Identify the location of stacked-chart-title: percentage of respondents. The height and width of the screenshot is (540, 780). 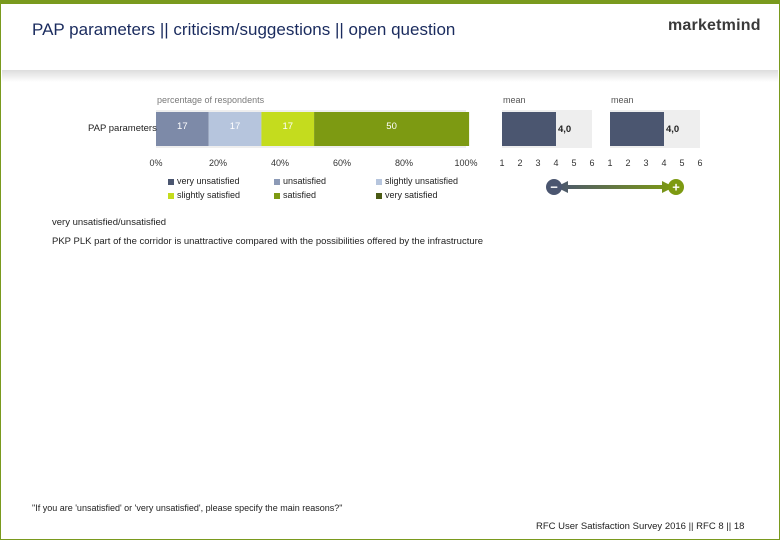
(211, 100).